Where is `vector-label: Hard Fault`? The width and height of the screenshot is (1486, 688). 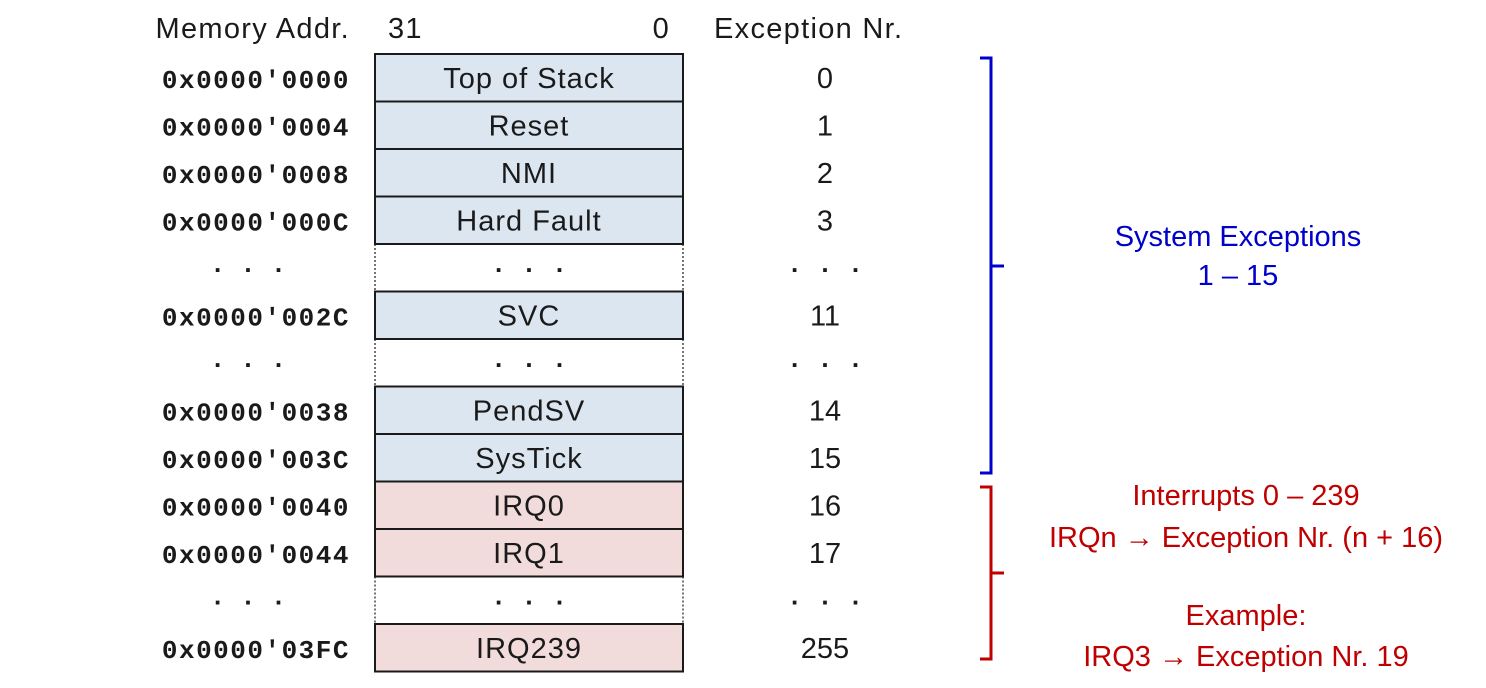 vector-label: Hard Fault is located at coordinates (528, 221).